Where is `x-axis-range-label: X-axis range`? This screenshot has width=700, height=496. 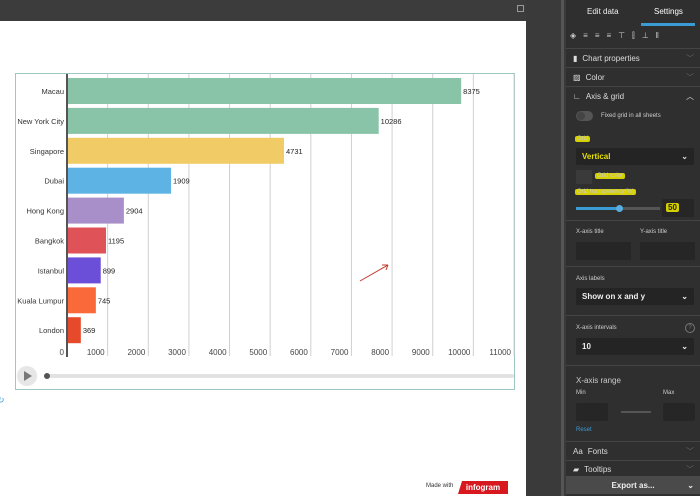 x-axis-range-label: X-axis range is located at coordinates (598, 380).